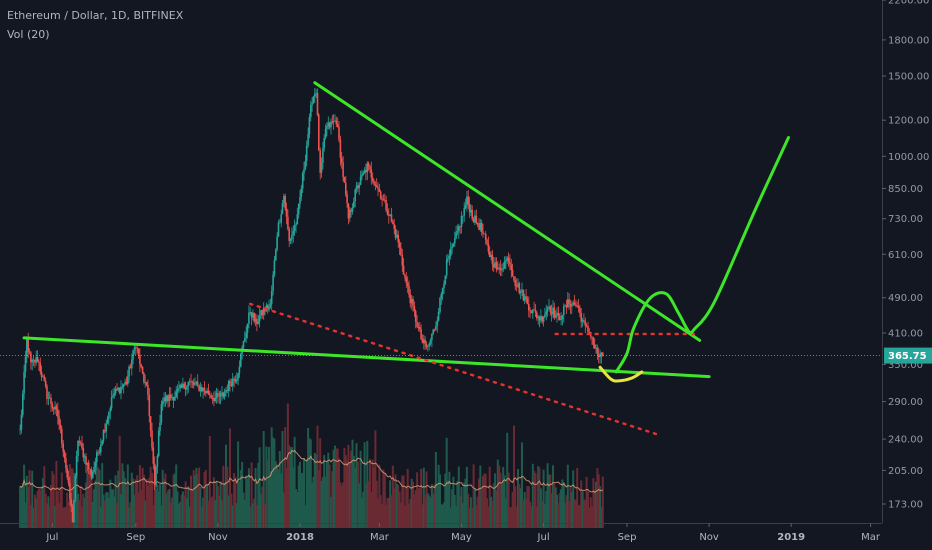 The height and width of the screenshot is (550, 932). I want to click on price-tick-label: 350.00, so click(905, 365).